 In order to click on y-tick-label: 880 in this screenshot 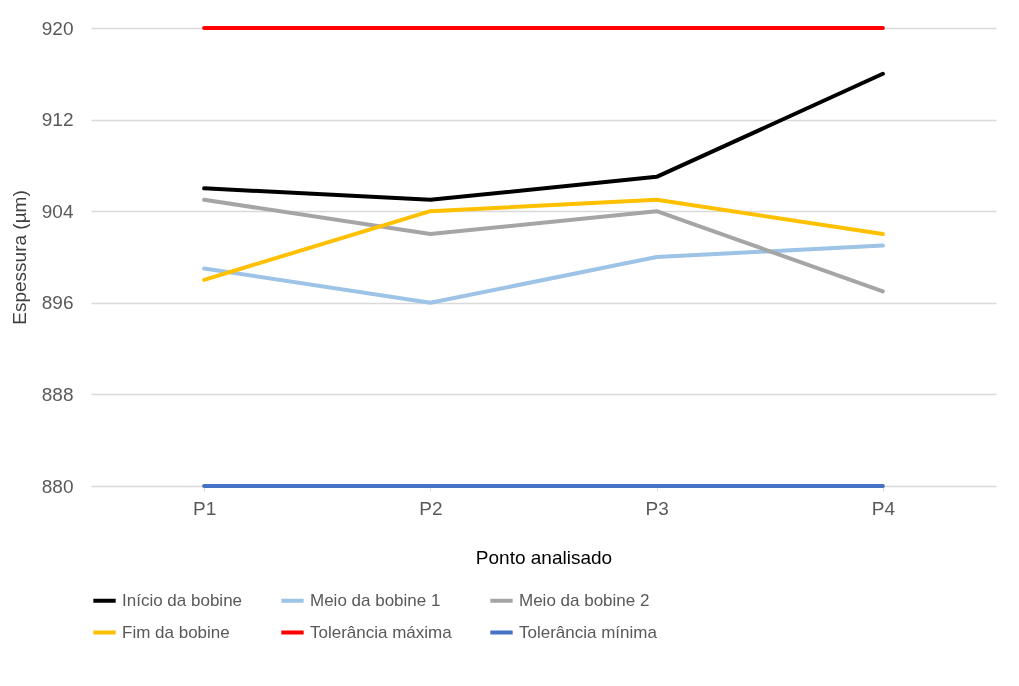, I will do `click(57, 486)`.